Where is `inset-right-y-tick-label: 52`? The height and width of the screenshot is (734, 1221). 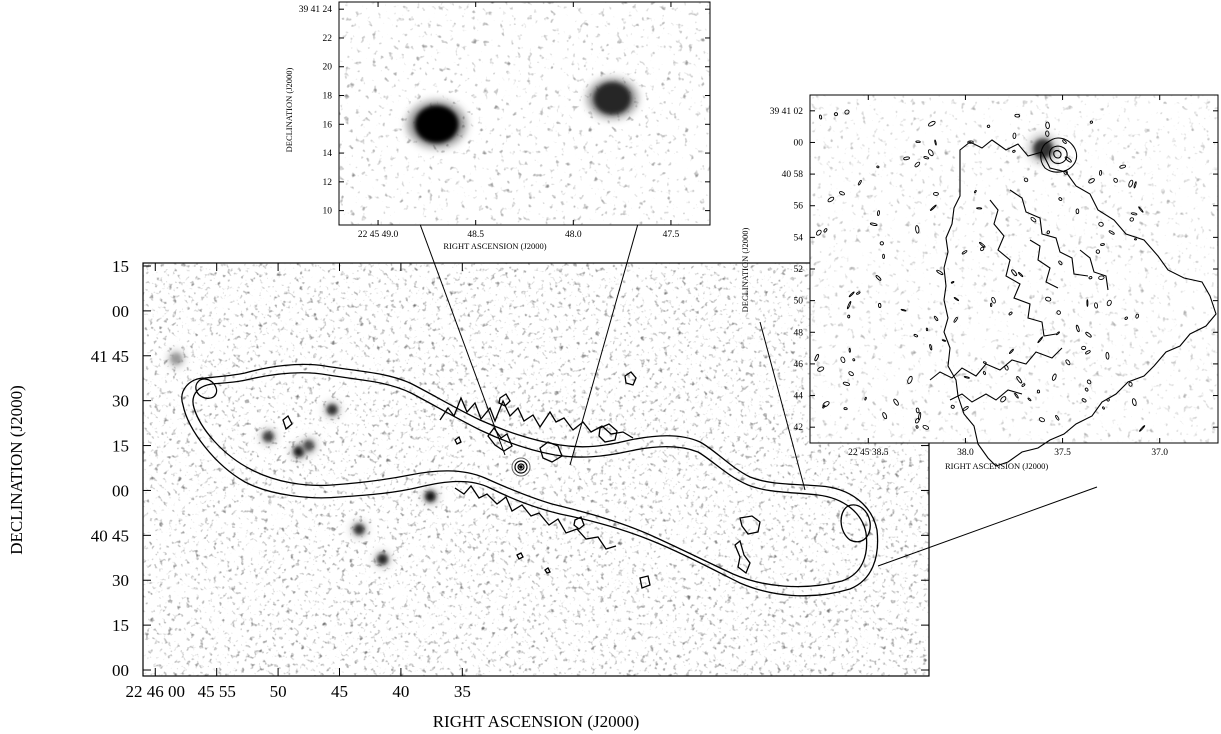
inset-right-y-tick-label: 52 is located at coordinates (799, 270).